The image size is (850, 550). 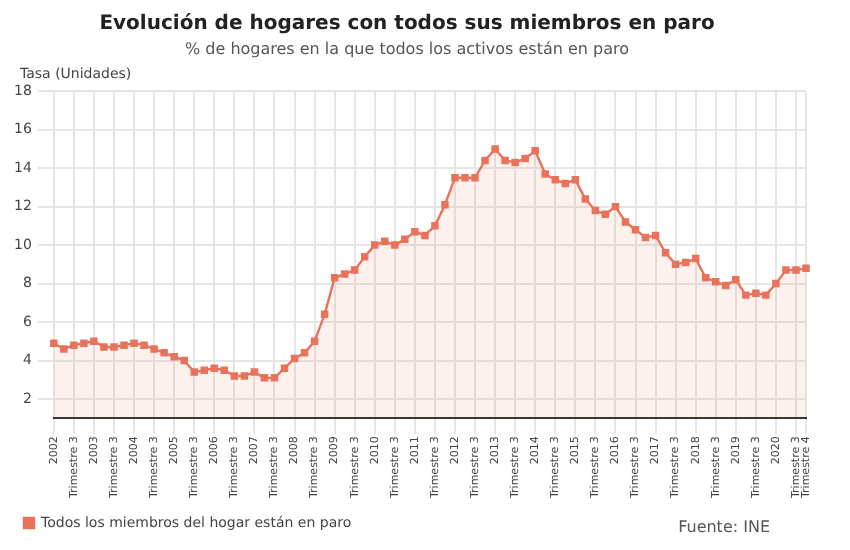 What do you see at coordinates (407, 48) in the screenshot?
I see `chart-subtitle: % de hogares en la que todos los activos están en paro` at bounding box center [407, 48].